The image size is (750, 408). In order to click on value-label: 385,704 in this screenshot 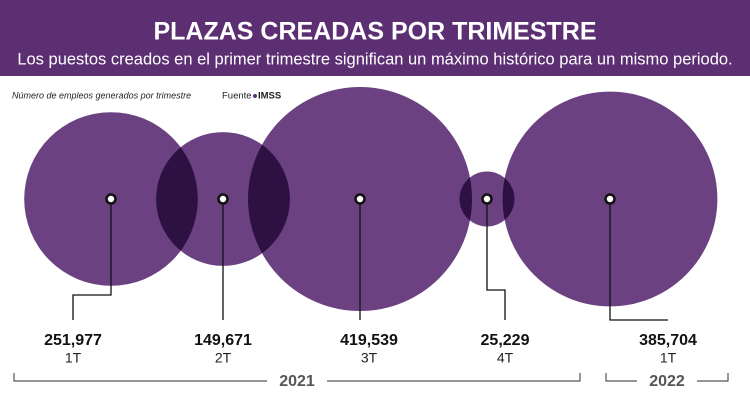, I will do `click(668, 340)`.